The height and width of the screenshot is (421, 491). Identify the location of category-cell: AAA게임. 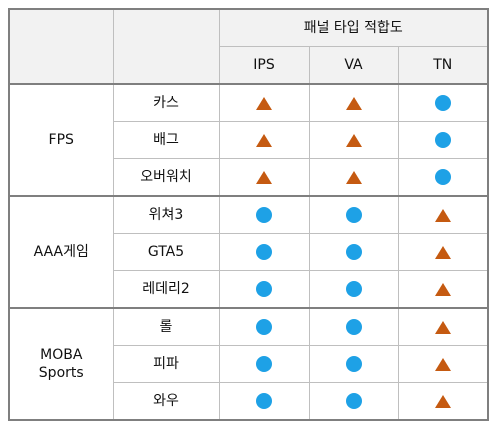
(61, 252).